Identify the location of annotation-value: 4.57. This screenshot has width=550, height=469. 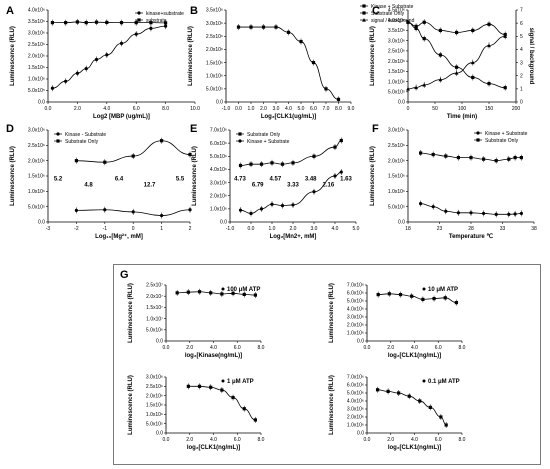
(275, 180).